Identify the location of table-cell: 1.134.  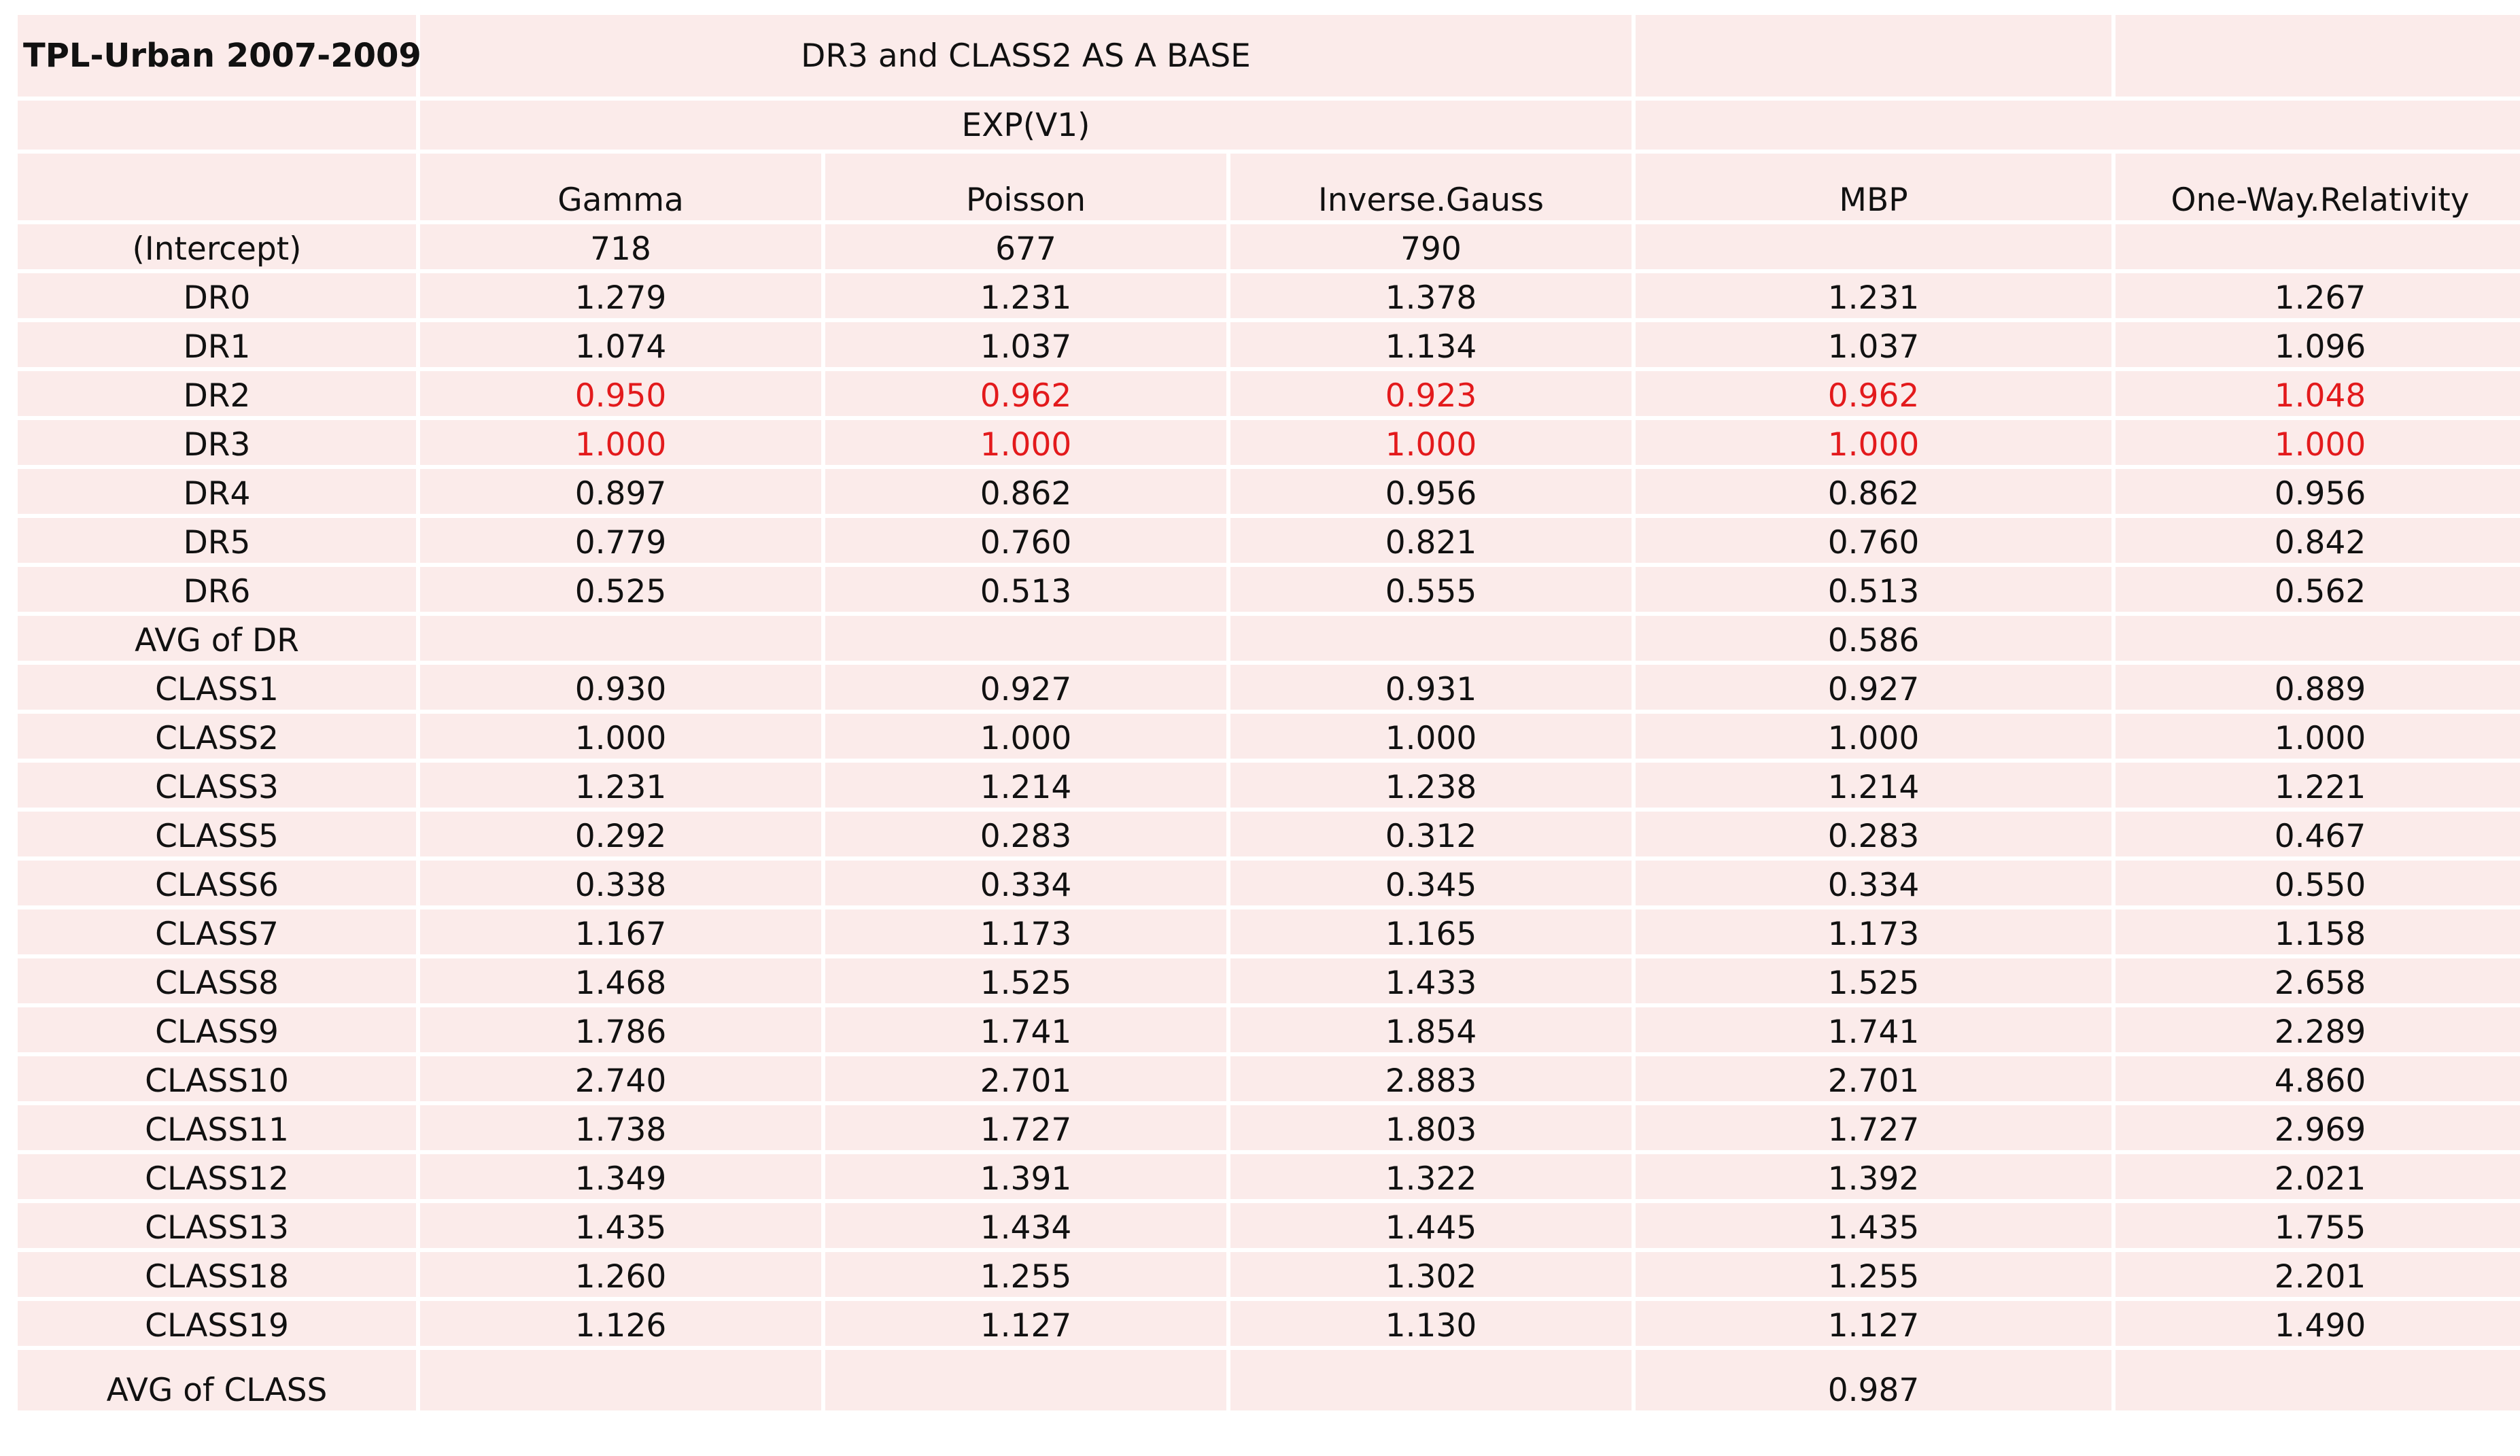
(1431, 345).